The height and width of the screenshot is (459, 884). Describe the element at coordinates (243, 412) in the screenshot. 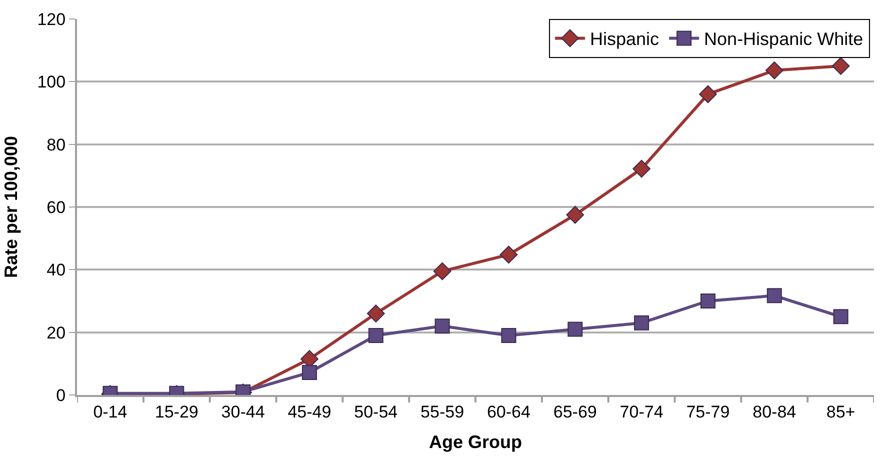

I see `x-tick-label: 30-44` at that location.